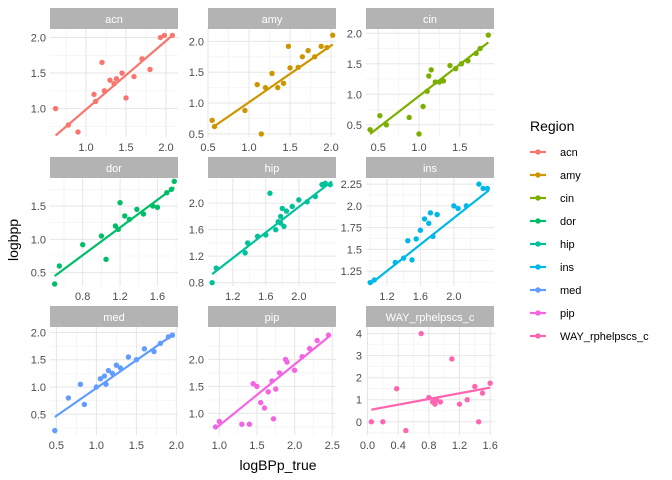 The width and height of the screenshot is (672, 480). Describe the element at coordinates (114, 85) in the screenshot. I see `fit-line-acn` at that location.